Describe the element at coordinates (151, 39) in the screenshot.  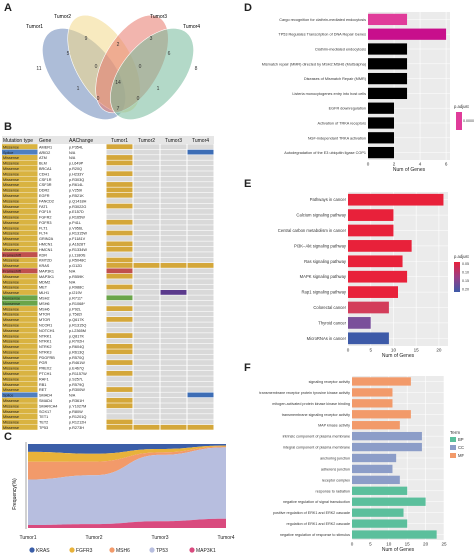
I see `venn-count-only3: 3` at that location.